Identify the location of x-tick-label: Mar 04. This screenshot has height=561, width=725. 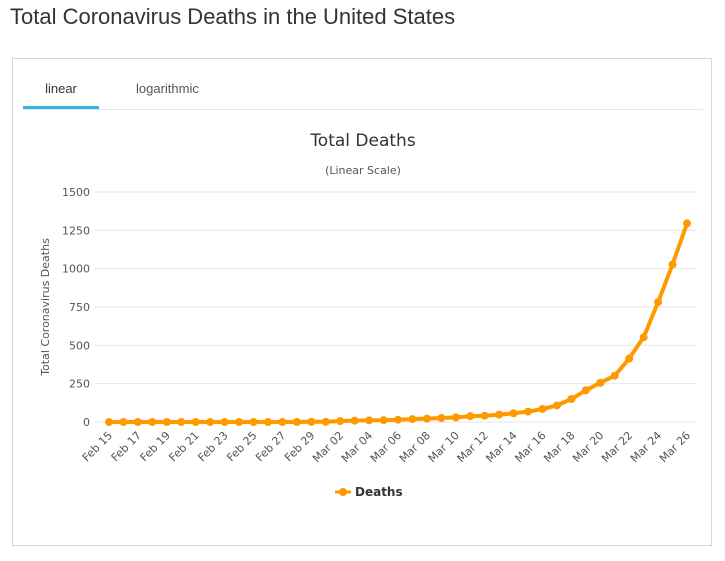
(357, 447).